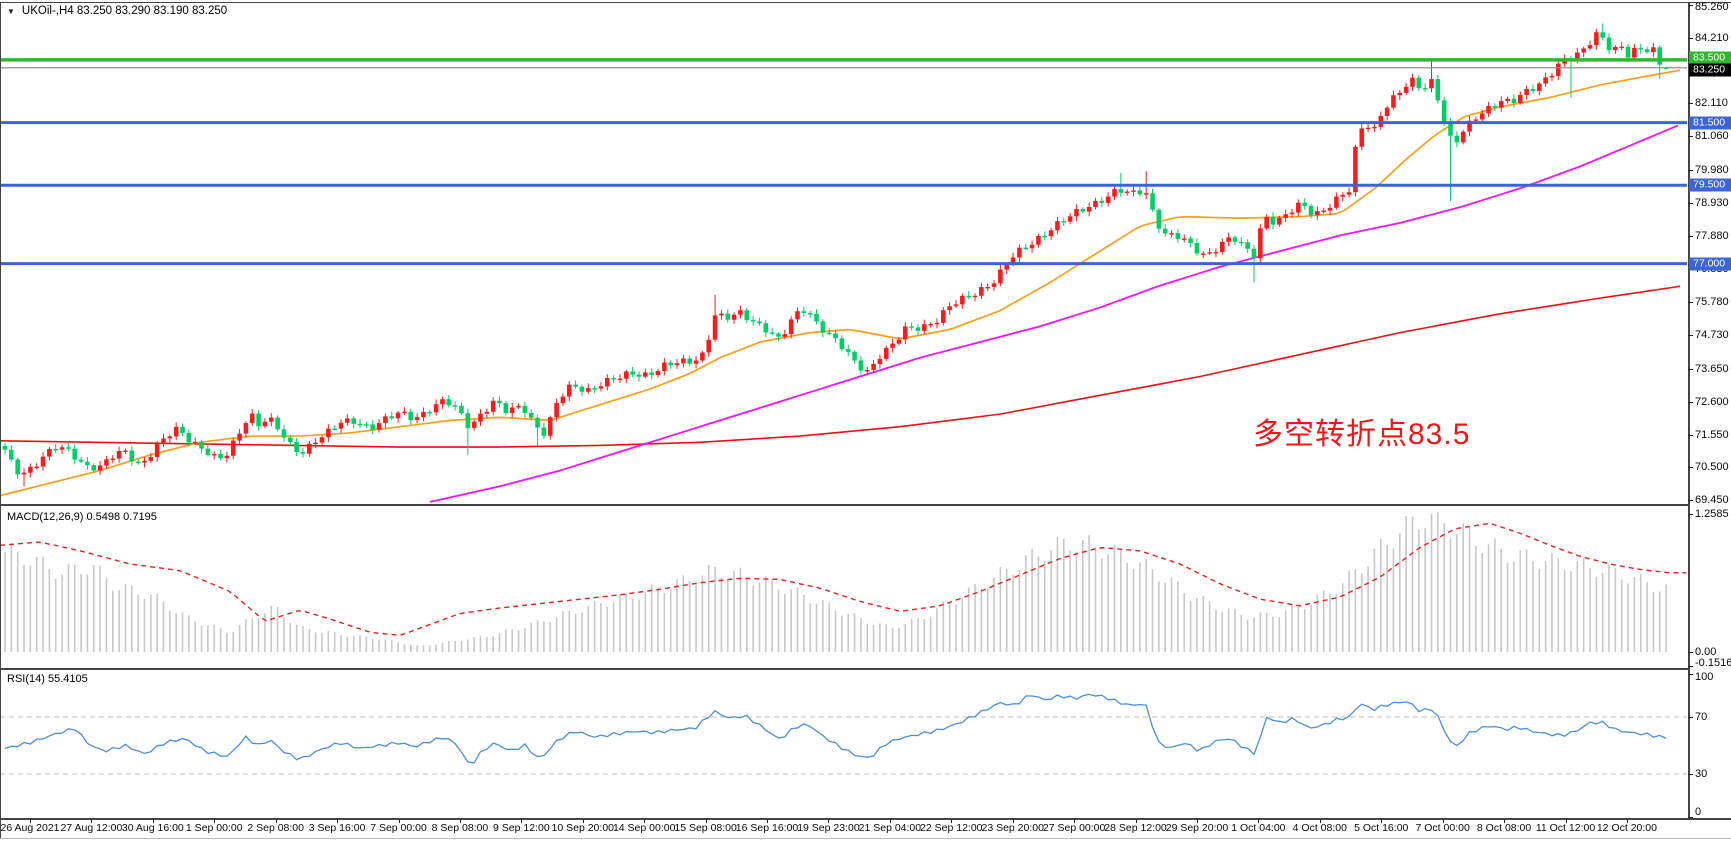  I want to click on time-axis-label: 15 Sep 08:00, so click(705, 828).